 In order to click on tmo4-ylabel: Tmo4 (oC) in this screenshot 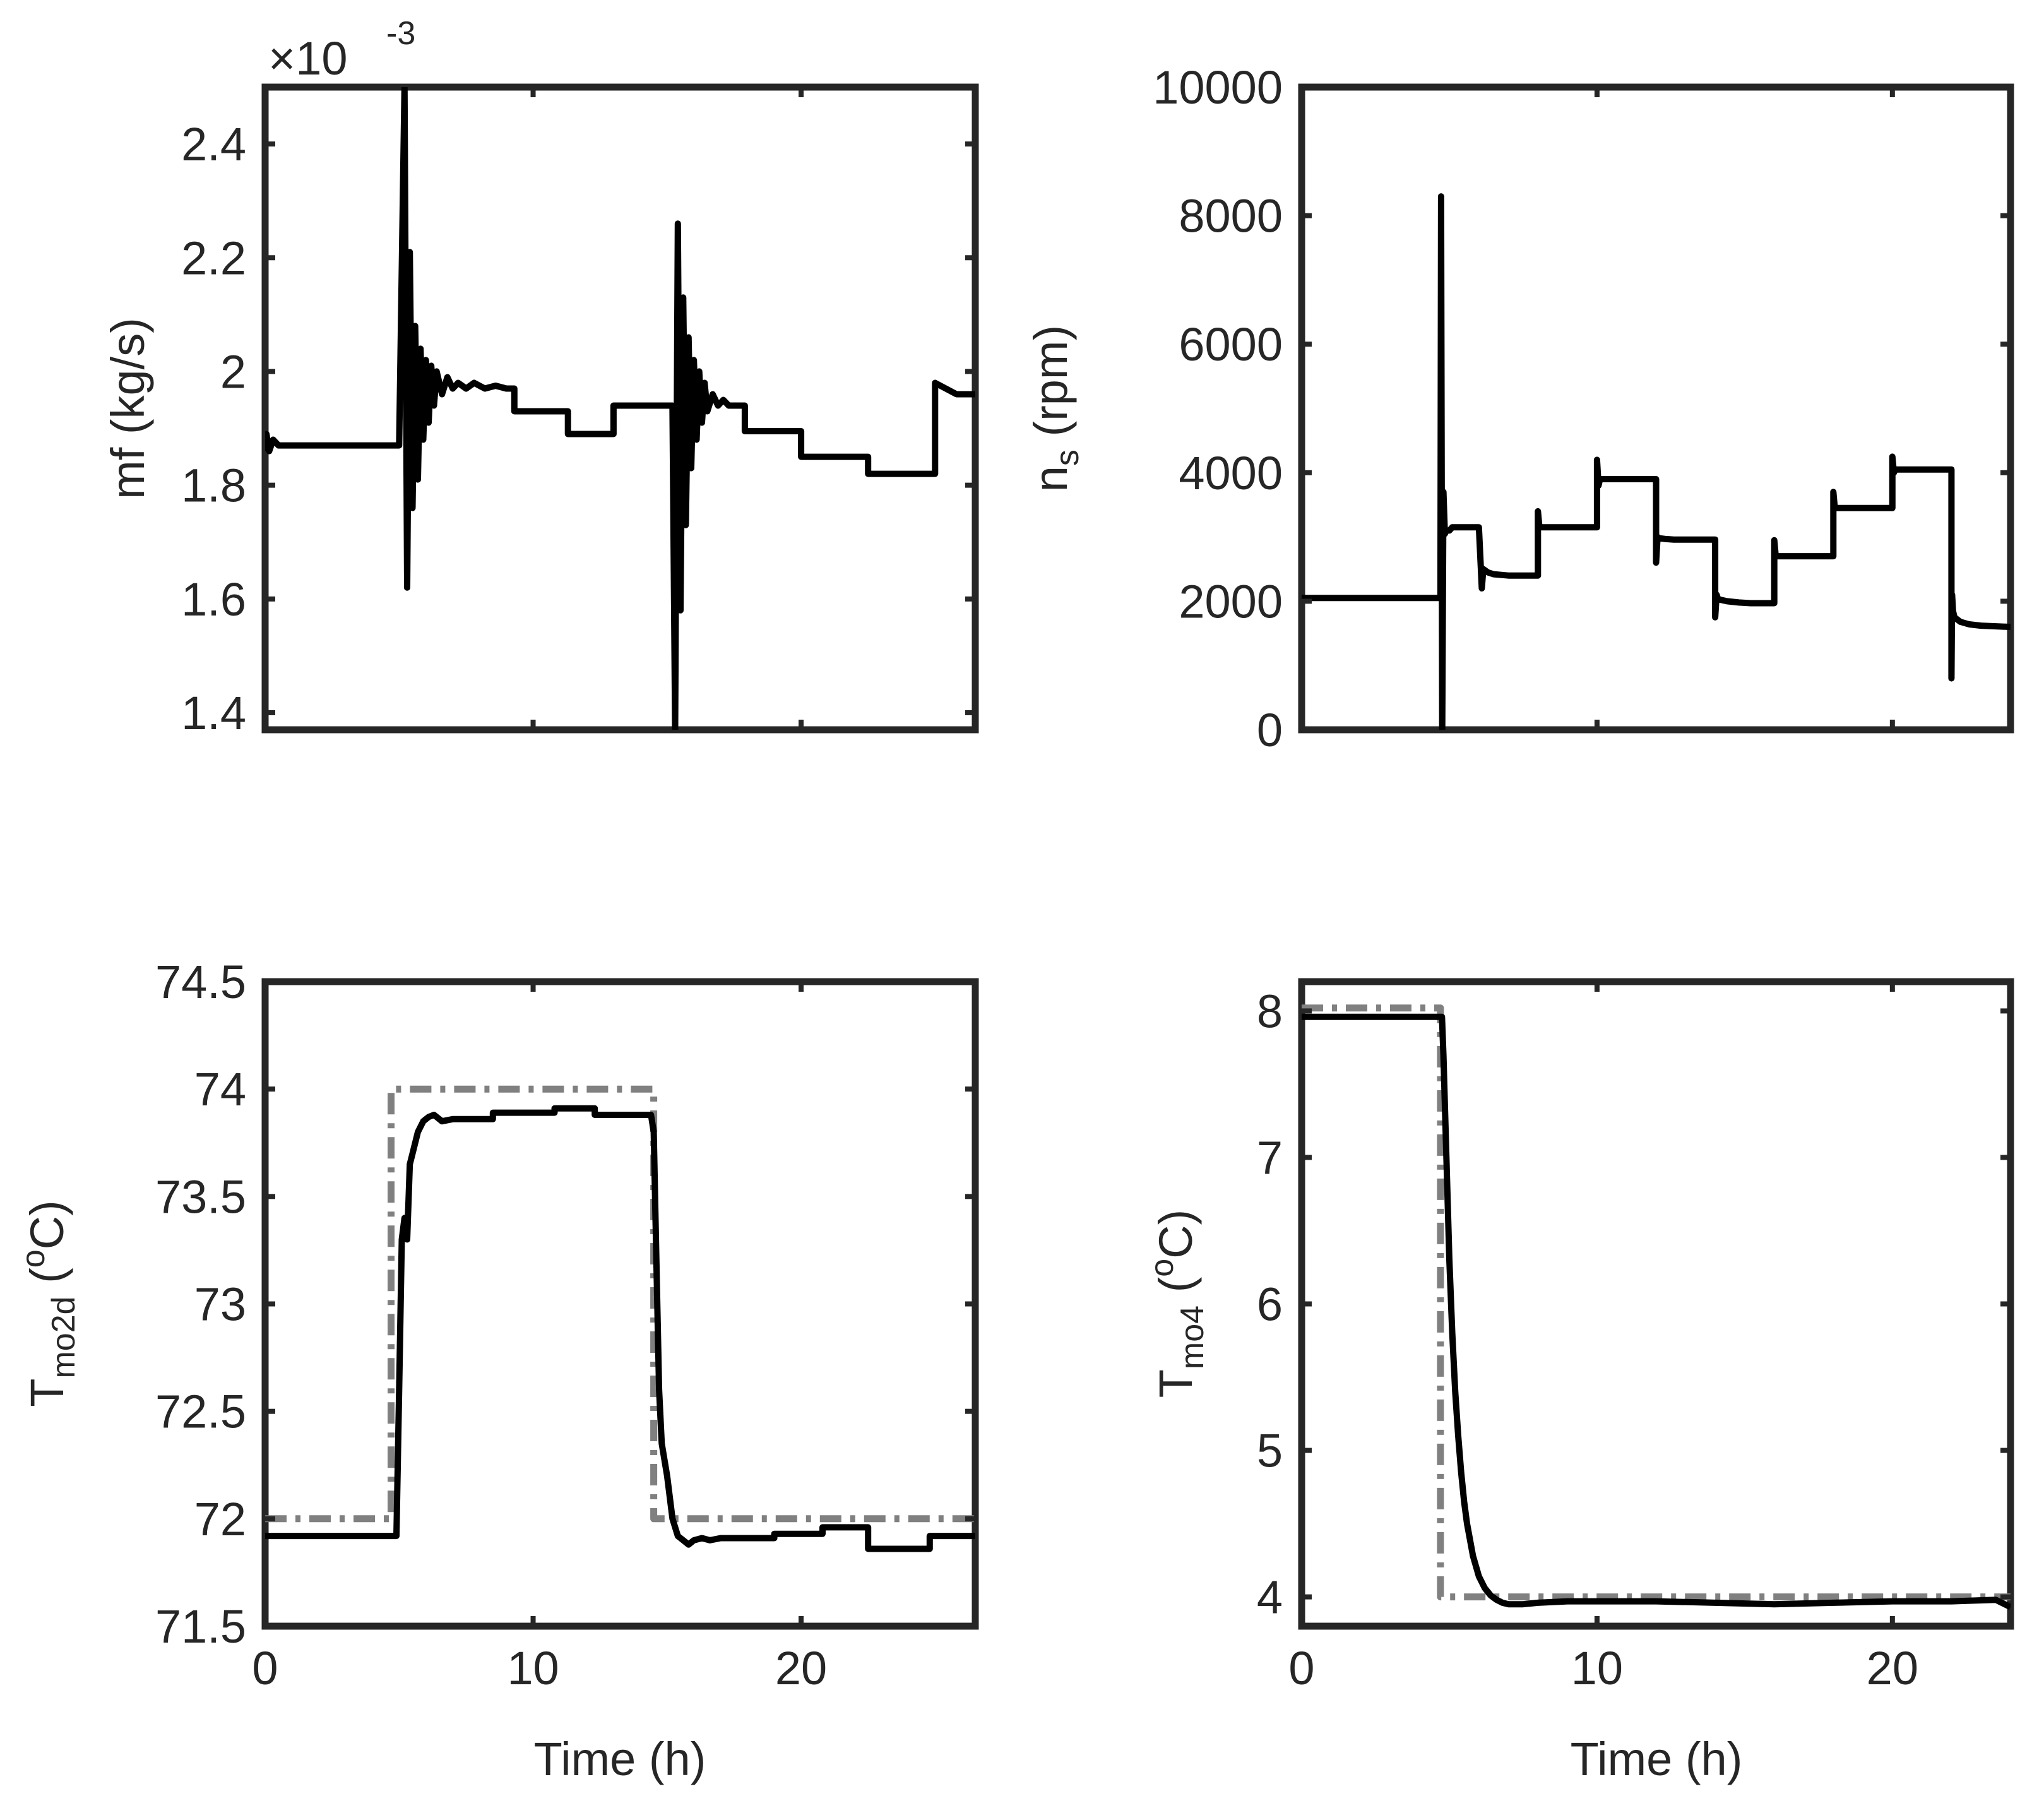, I will do `click(1178, 1304)`.